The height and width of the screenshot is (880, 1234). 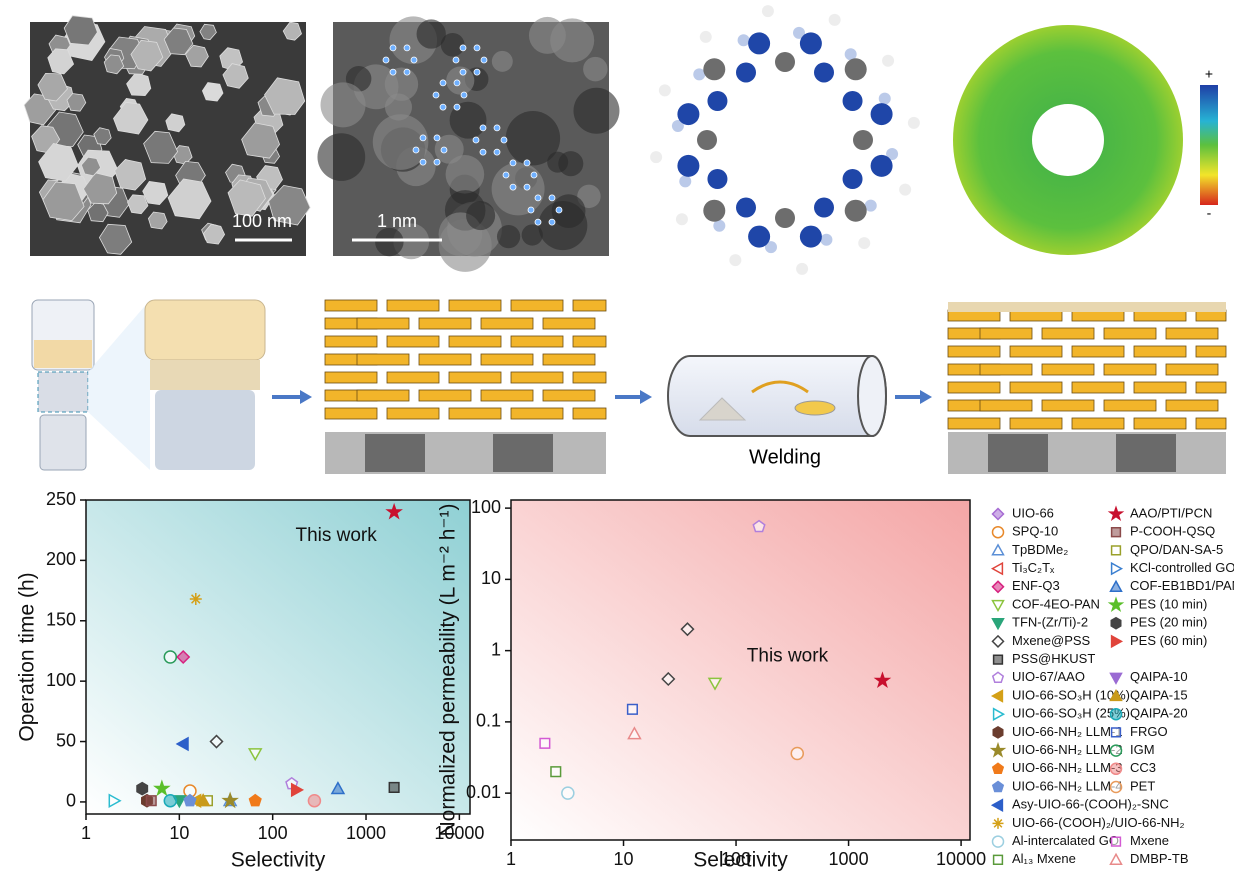 What do you see at coordinates (61, 499) in the screenshot?
I see `y-tick-label: 250` at bounding box center [61, 499].